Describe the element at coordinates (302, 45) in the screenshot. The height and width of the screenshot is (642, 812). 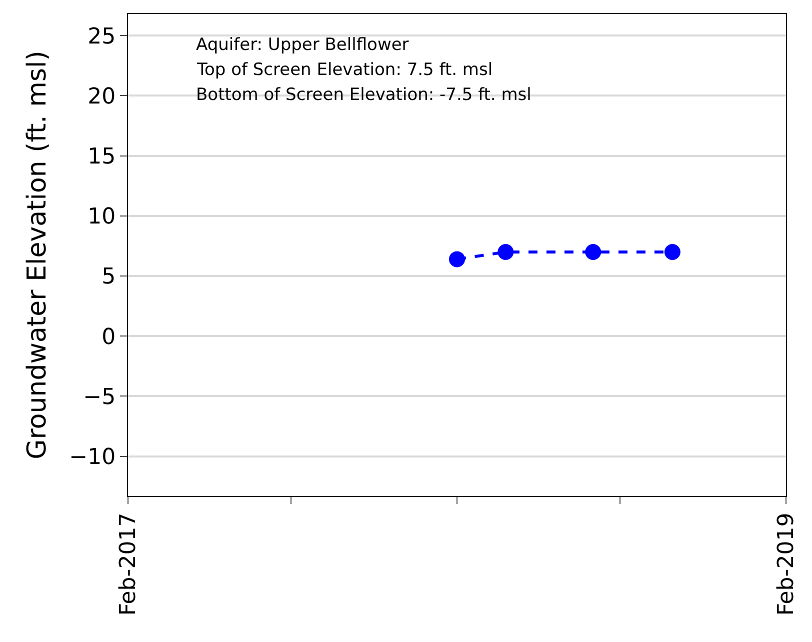
I see `annotation: Aquifer: Upper Bellflower` at that location.